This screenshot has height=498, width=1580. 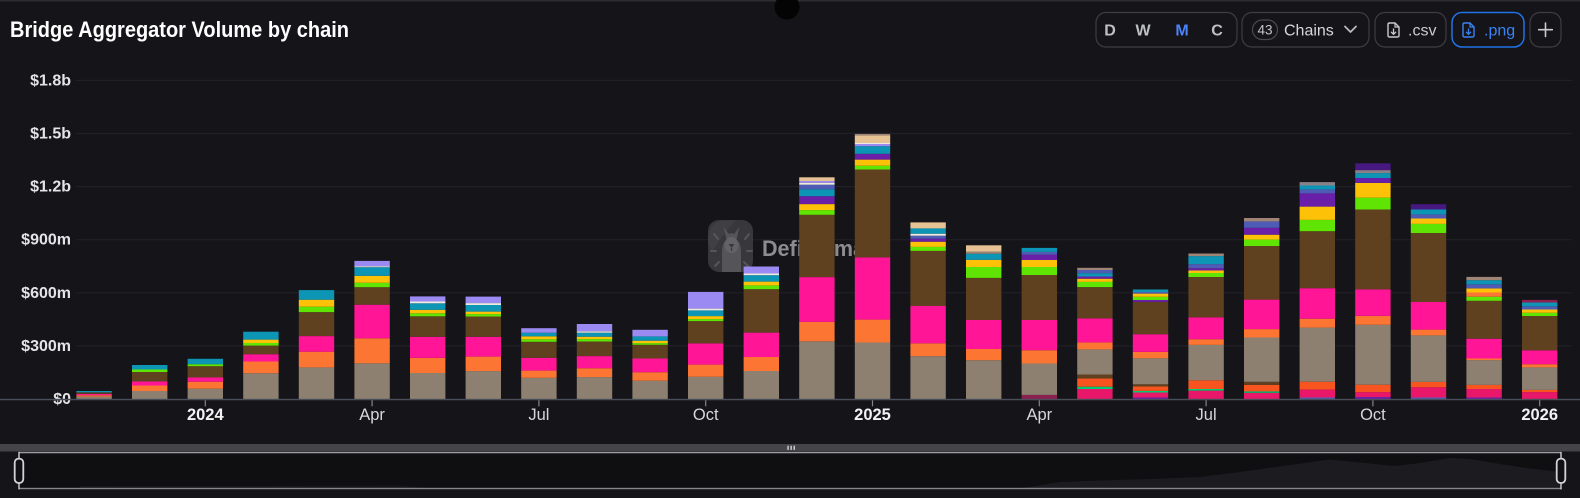 I want to click on svg-text: 2025, so click(x=872, y=415).